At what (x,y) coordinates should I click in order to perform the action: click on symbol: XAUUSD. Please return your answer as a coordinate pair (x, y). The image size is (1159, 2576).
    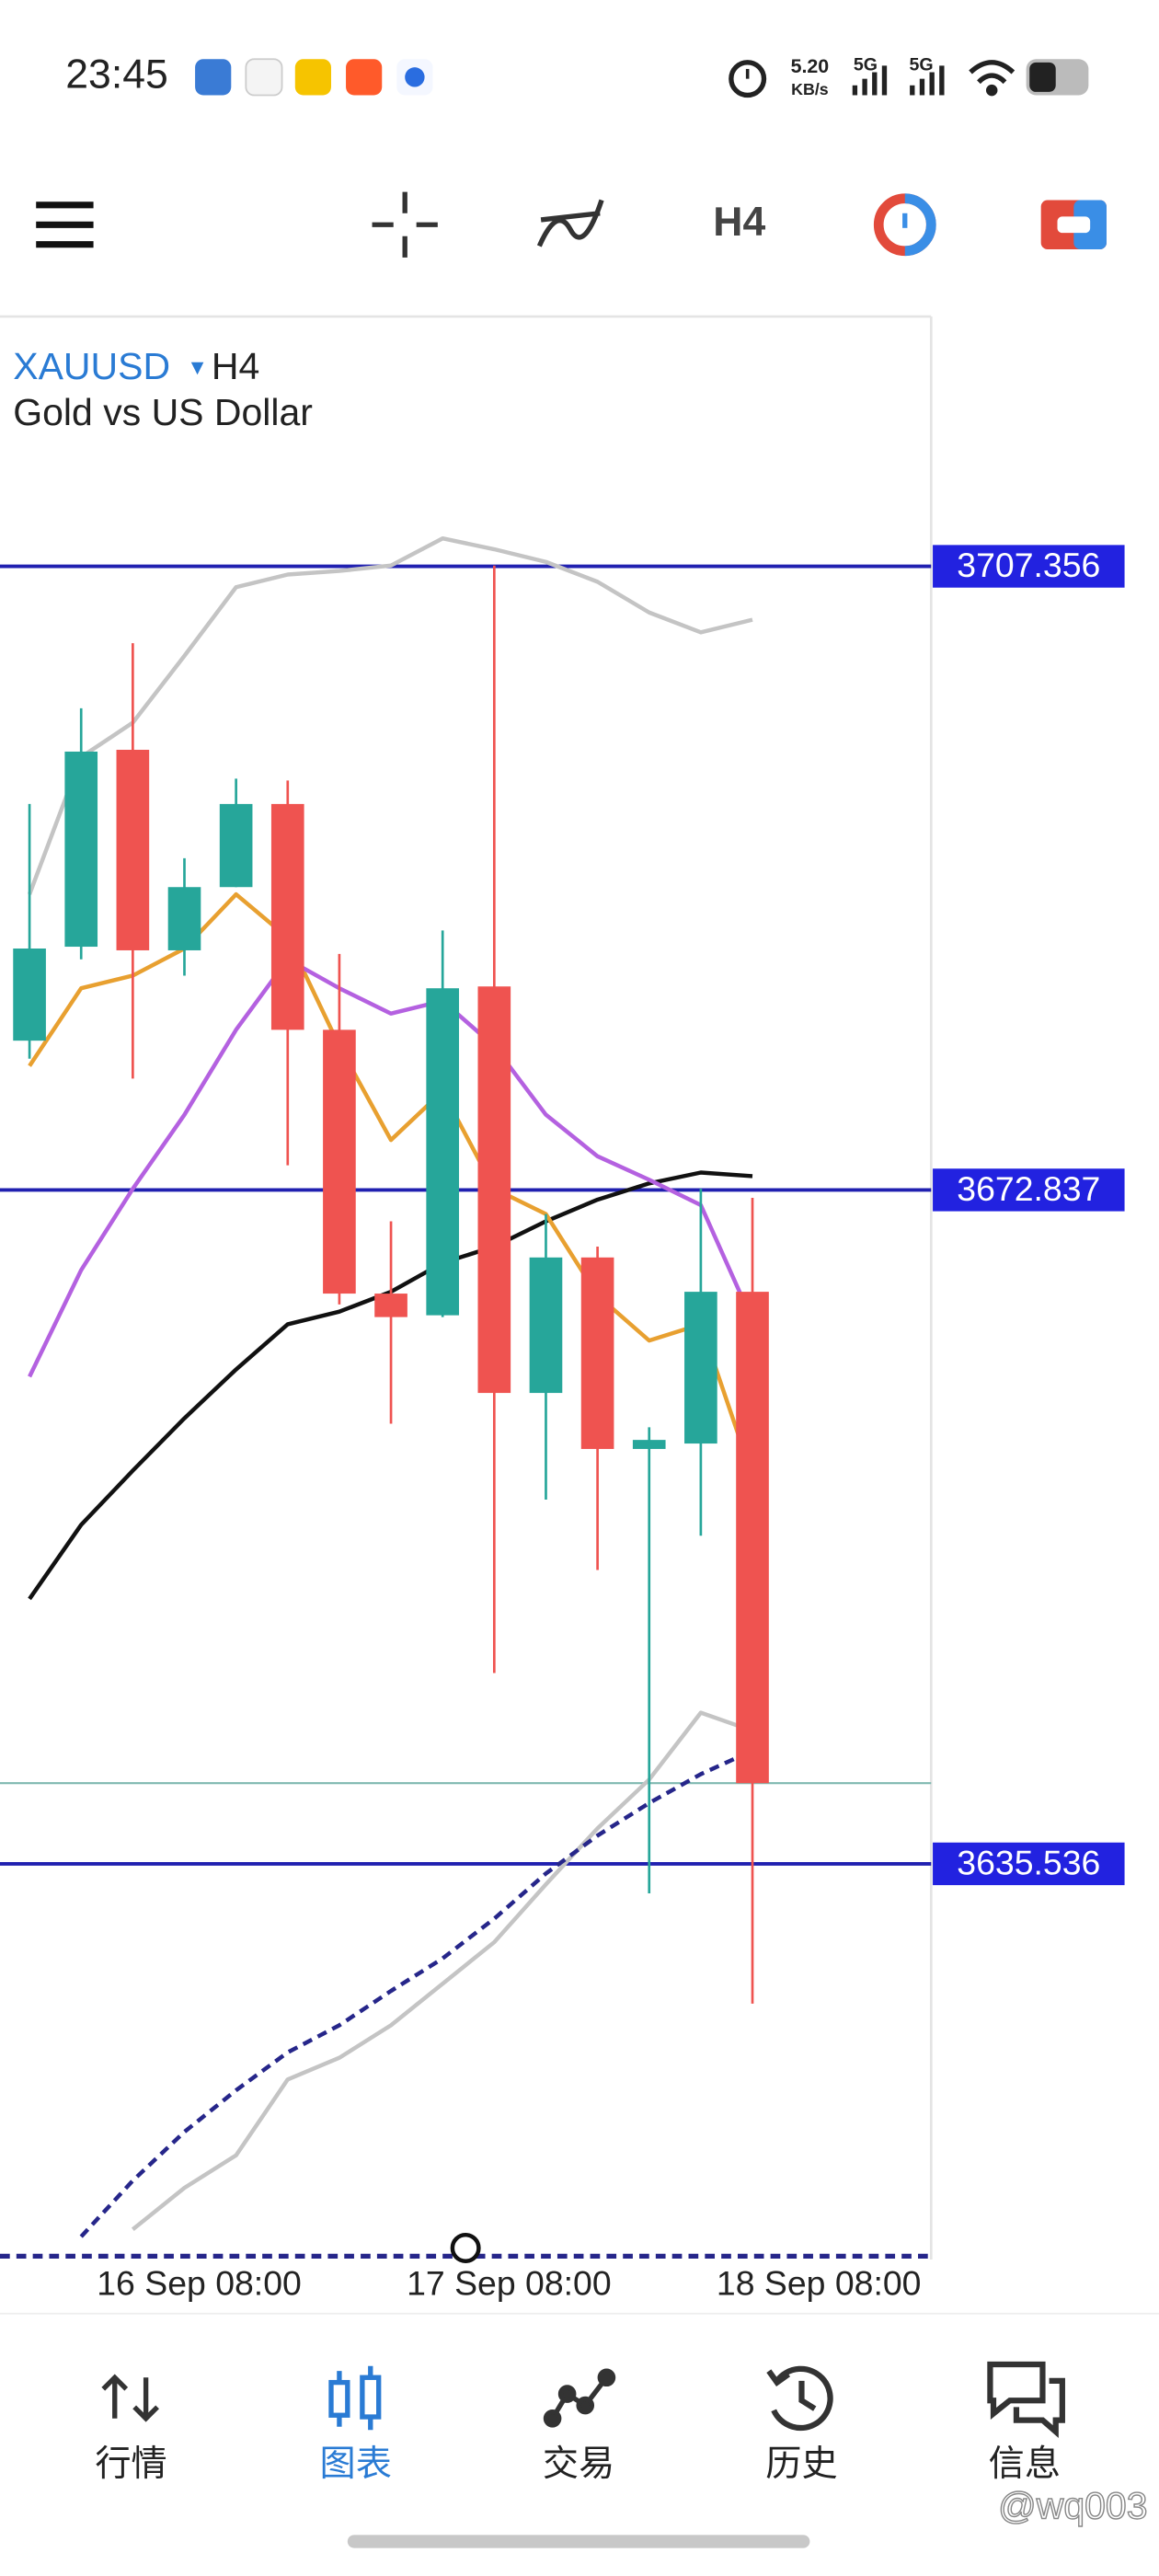
    Looking at the image, I should click on (91, 366).